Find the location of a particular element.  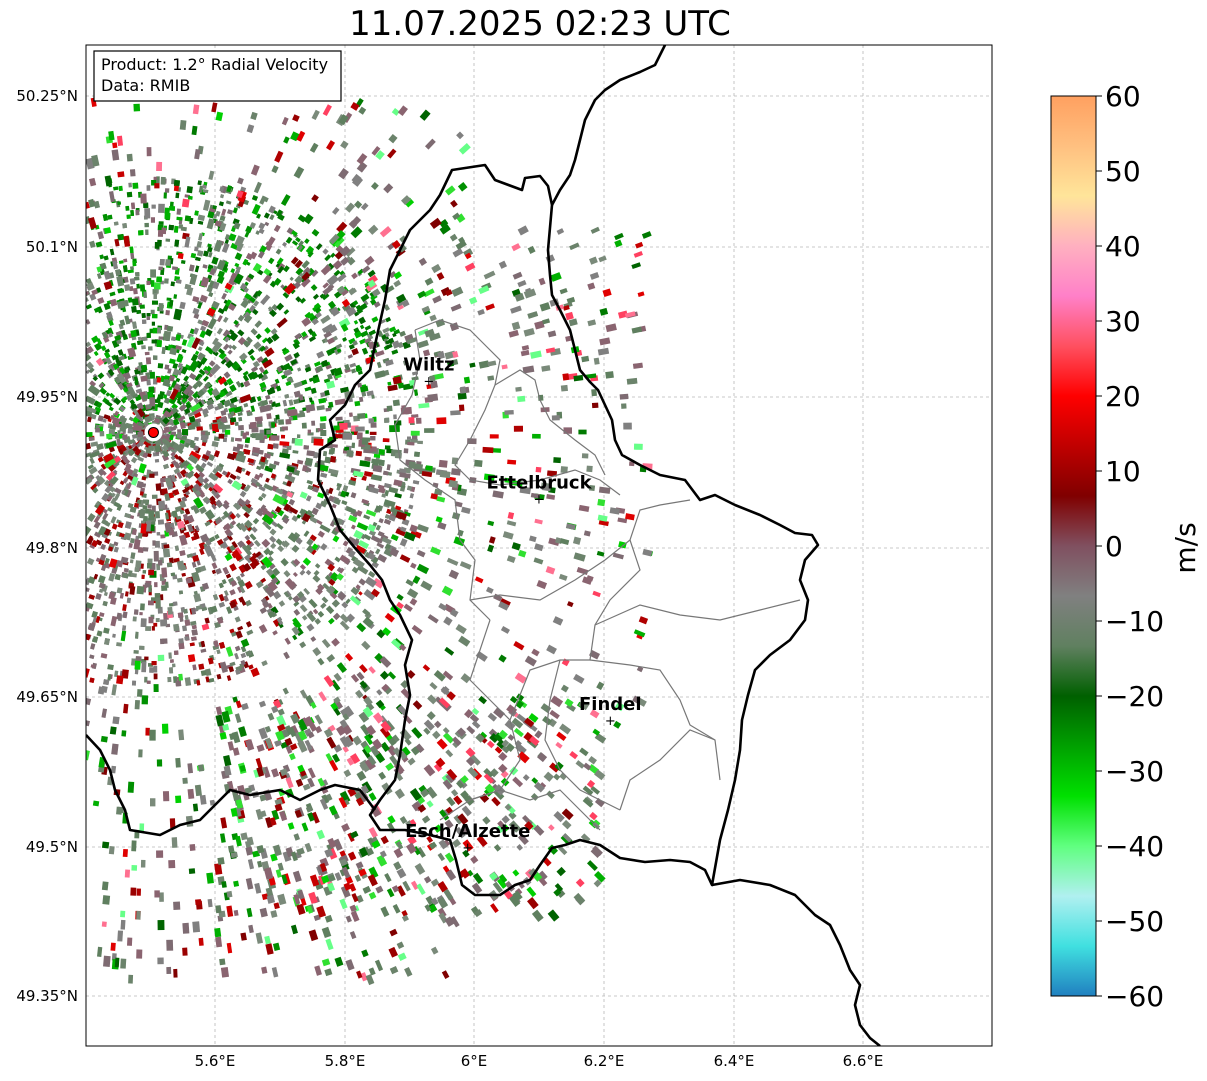

lon-tick: 6.6°E is located at coordinates (863, 1061).